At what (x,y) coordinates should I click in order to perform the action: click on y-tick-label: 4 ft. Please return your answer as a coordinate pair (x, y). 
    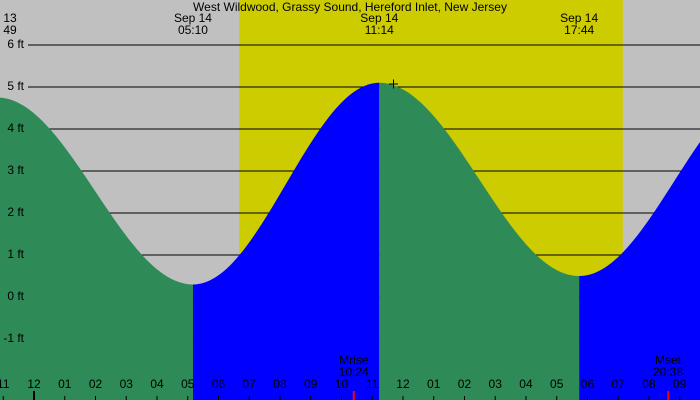
    Looking at the image, I should click on (15, 128).